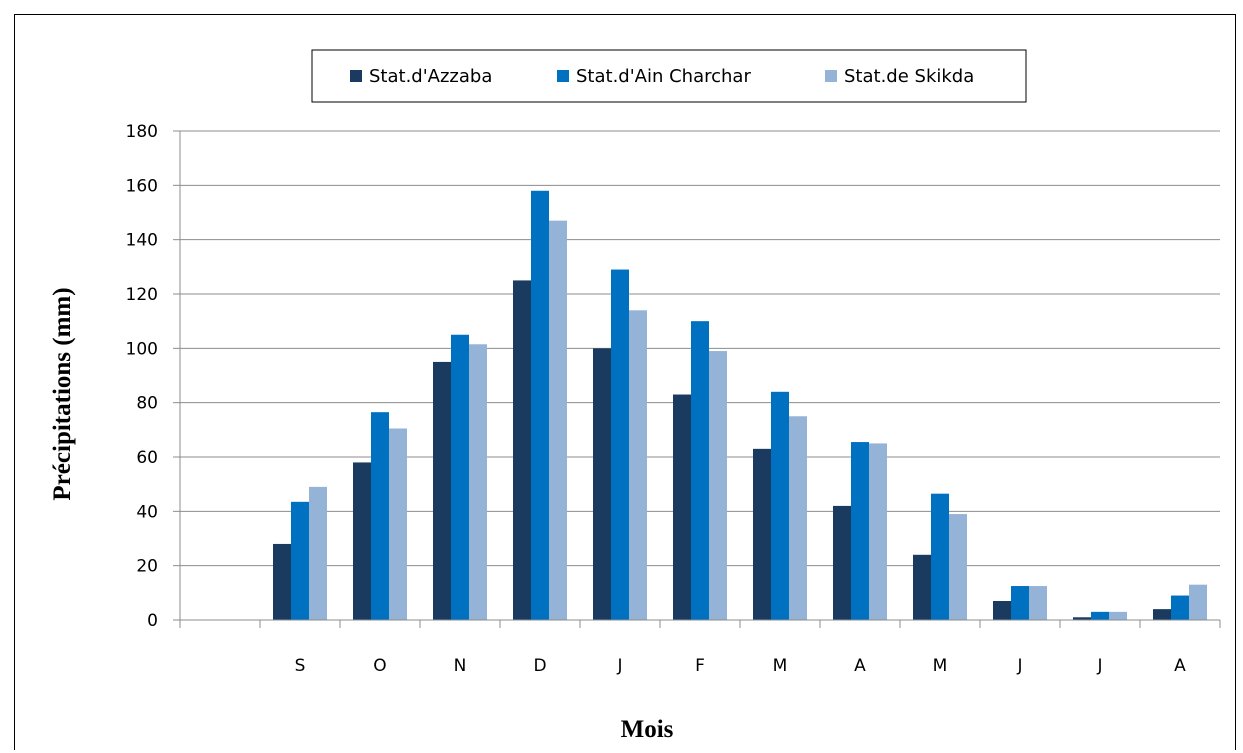 The width and height of the screenshot is (1243, 753). I want to click on y-tick-label: 120, so click(142, 295).